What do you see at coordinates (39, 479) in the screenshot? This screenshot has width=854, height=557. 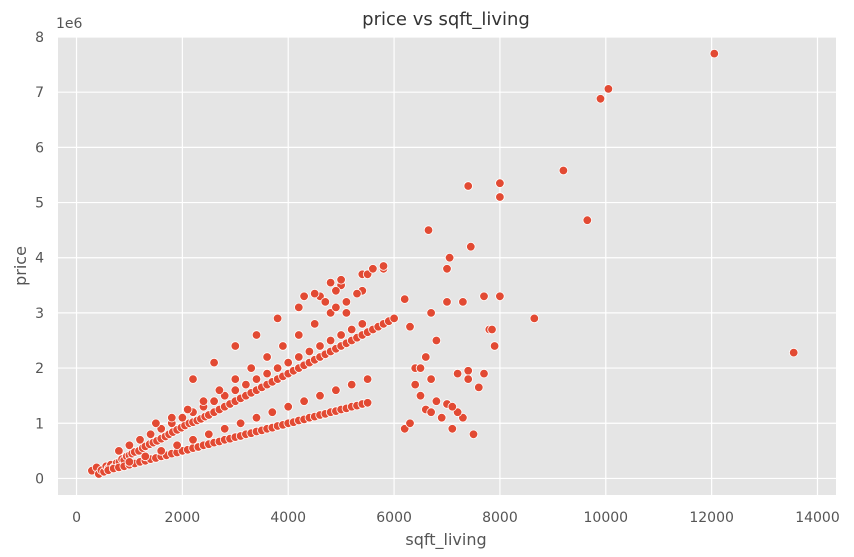 I see `y-tick-label: 0` at bounding box center [39, 479].